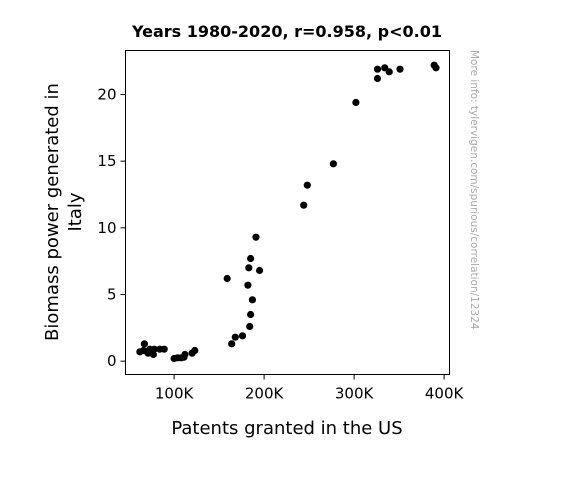  What do you see at coordinates (52, 212) in the screenshot?
I see `y-axis-label-line-1: Biomass power generated in` at bounding box center [52, 212].